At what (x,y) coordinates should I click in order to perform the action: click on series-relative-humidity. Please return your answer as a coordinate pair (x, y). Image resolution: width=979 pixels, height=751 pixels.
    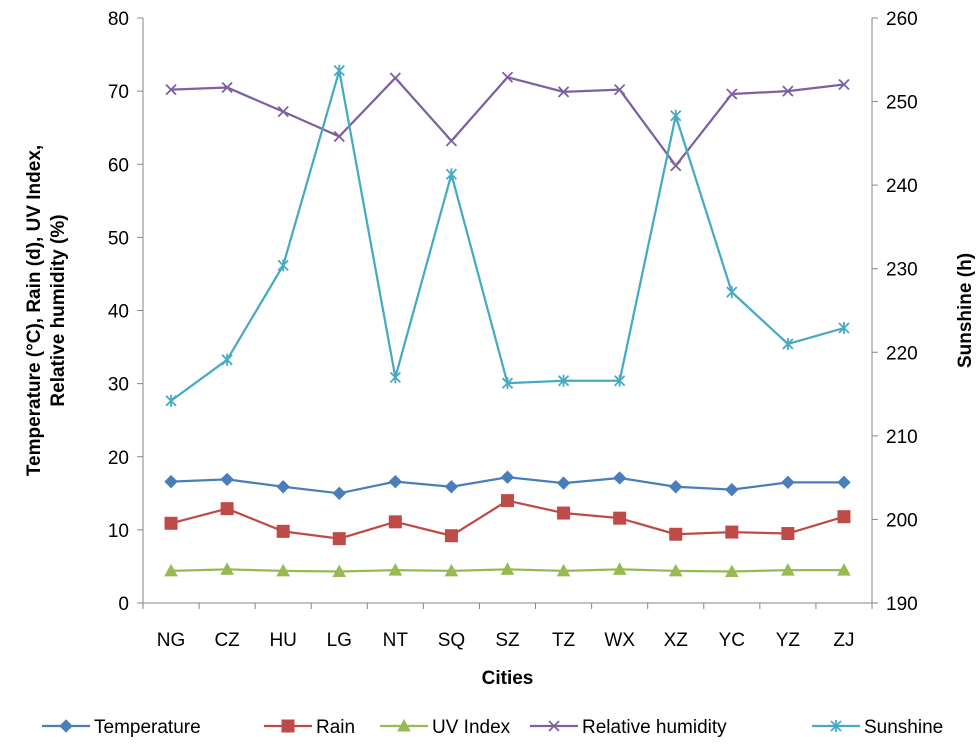
    Looking at the image, I should click on (507, 121).